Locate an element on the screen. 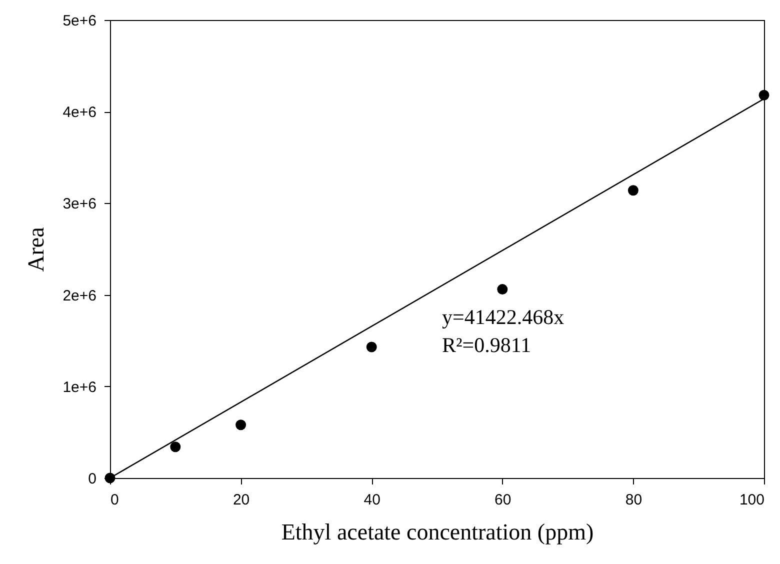 The width and height of the screenshot is (780, 564). annotation: y=41422.468x is located at coordinates (503, 317).